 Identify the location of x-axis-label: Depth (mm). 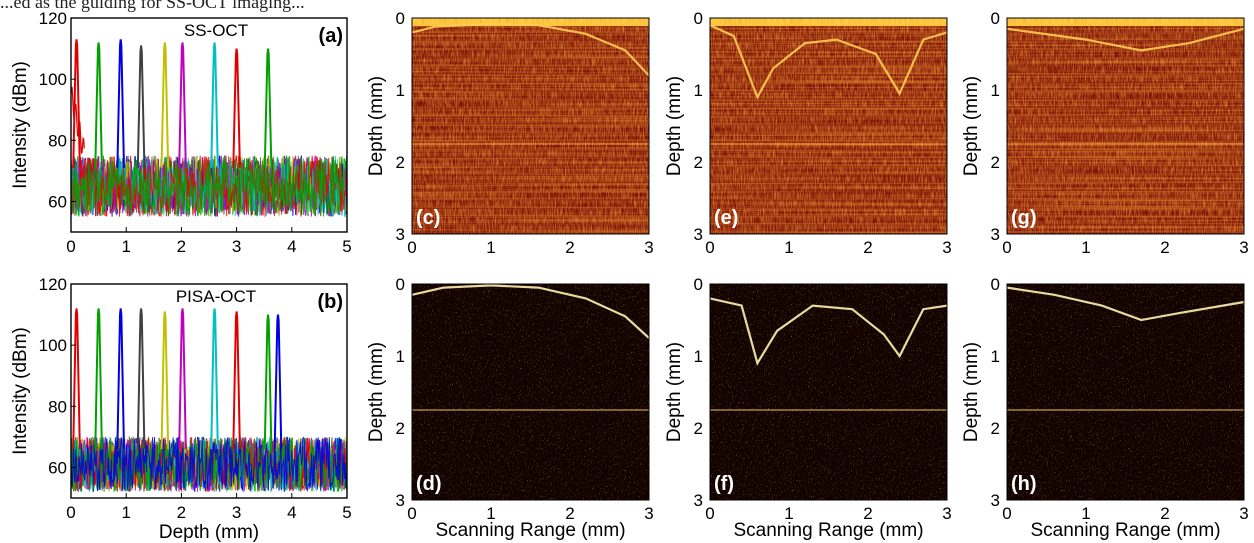
(209, 532).